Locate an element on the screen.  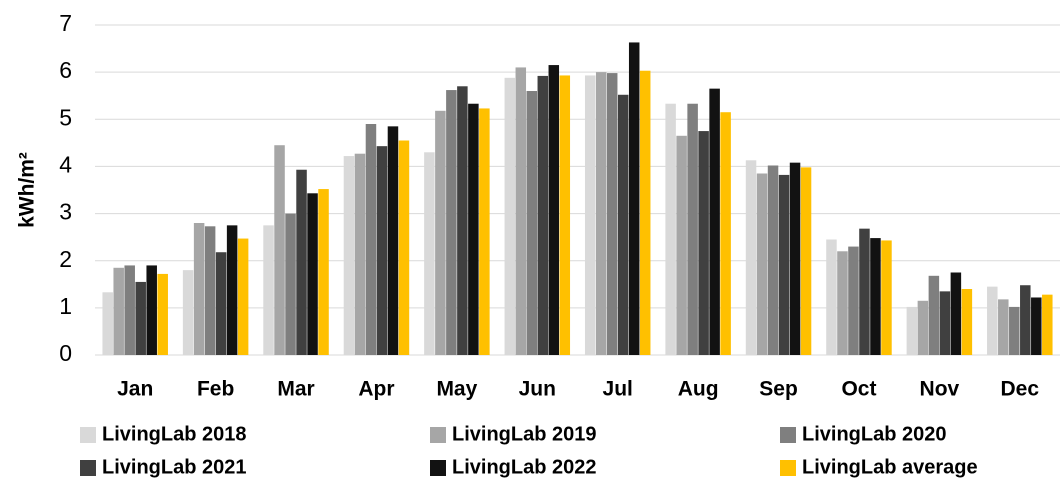
legend-label: LivingLab 2020 is located at coordinates (874, 434).